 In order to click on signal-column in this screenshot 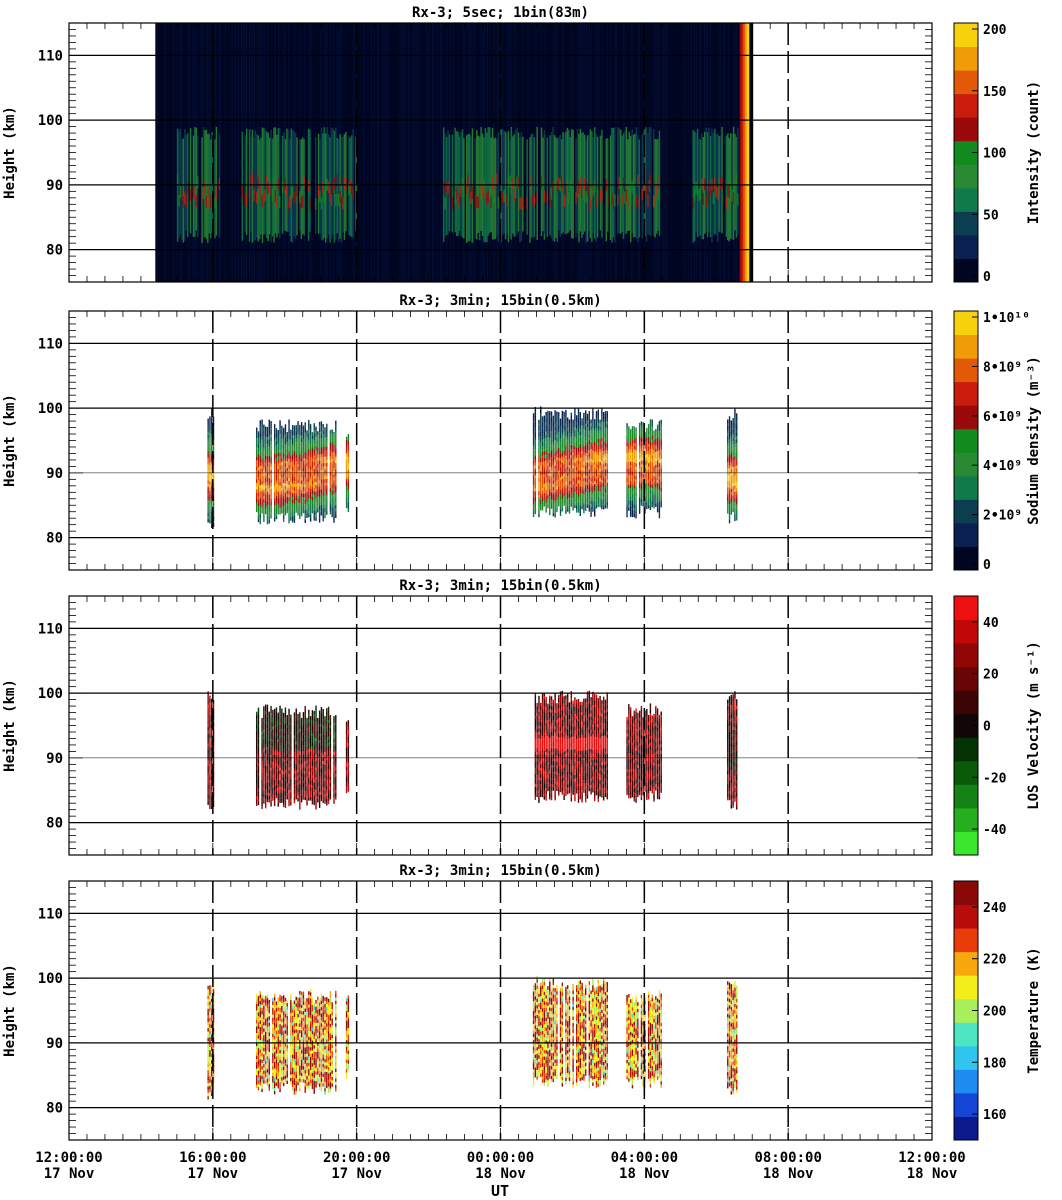, I will do `click(452, 183)`.